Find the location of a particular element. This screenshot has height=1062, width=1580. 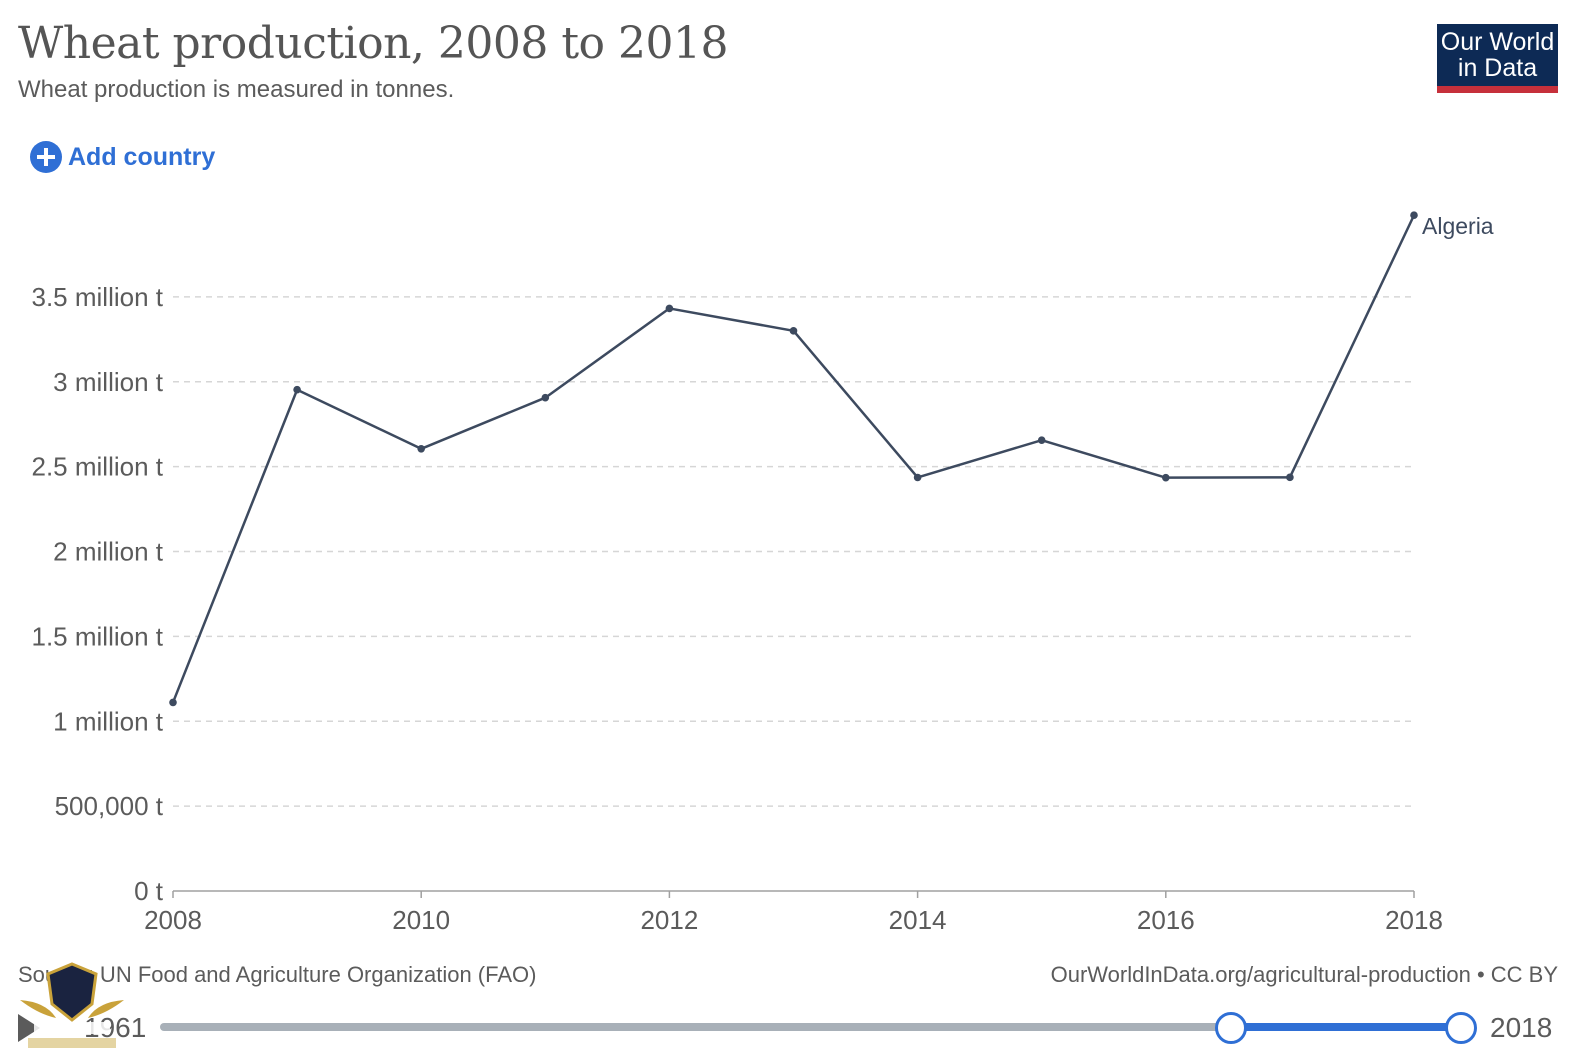

add-country-button: Add country is located at coordinates (122, 157).